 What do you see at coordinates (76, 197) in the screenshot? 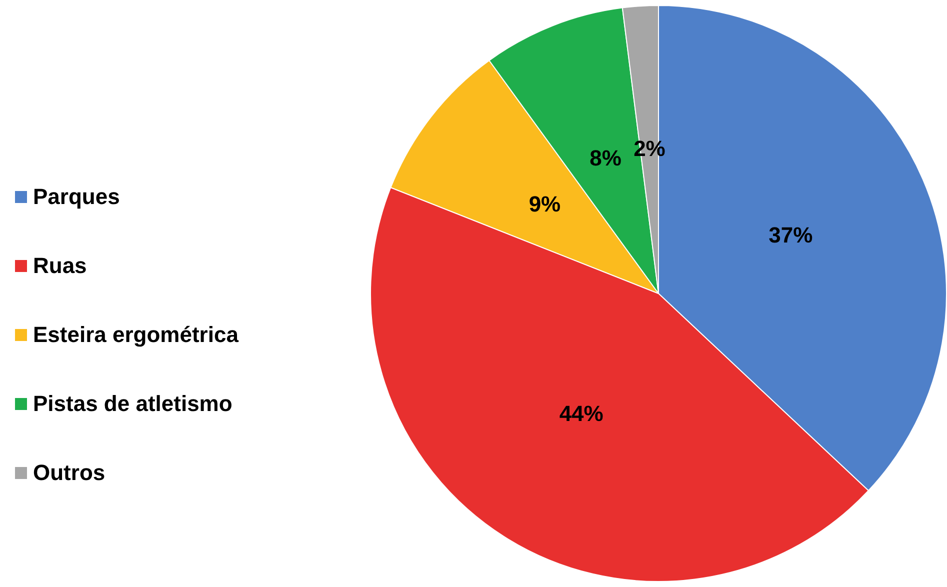
I see `legend-label: Parques` at bounding box center [76, 197].